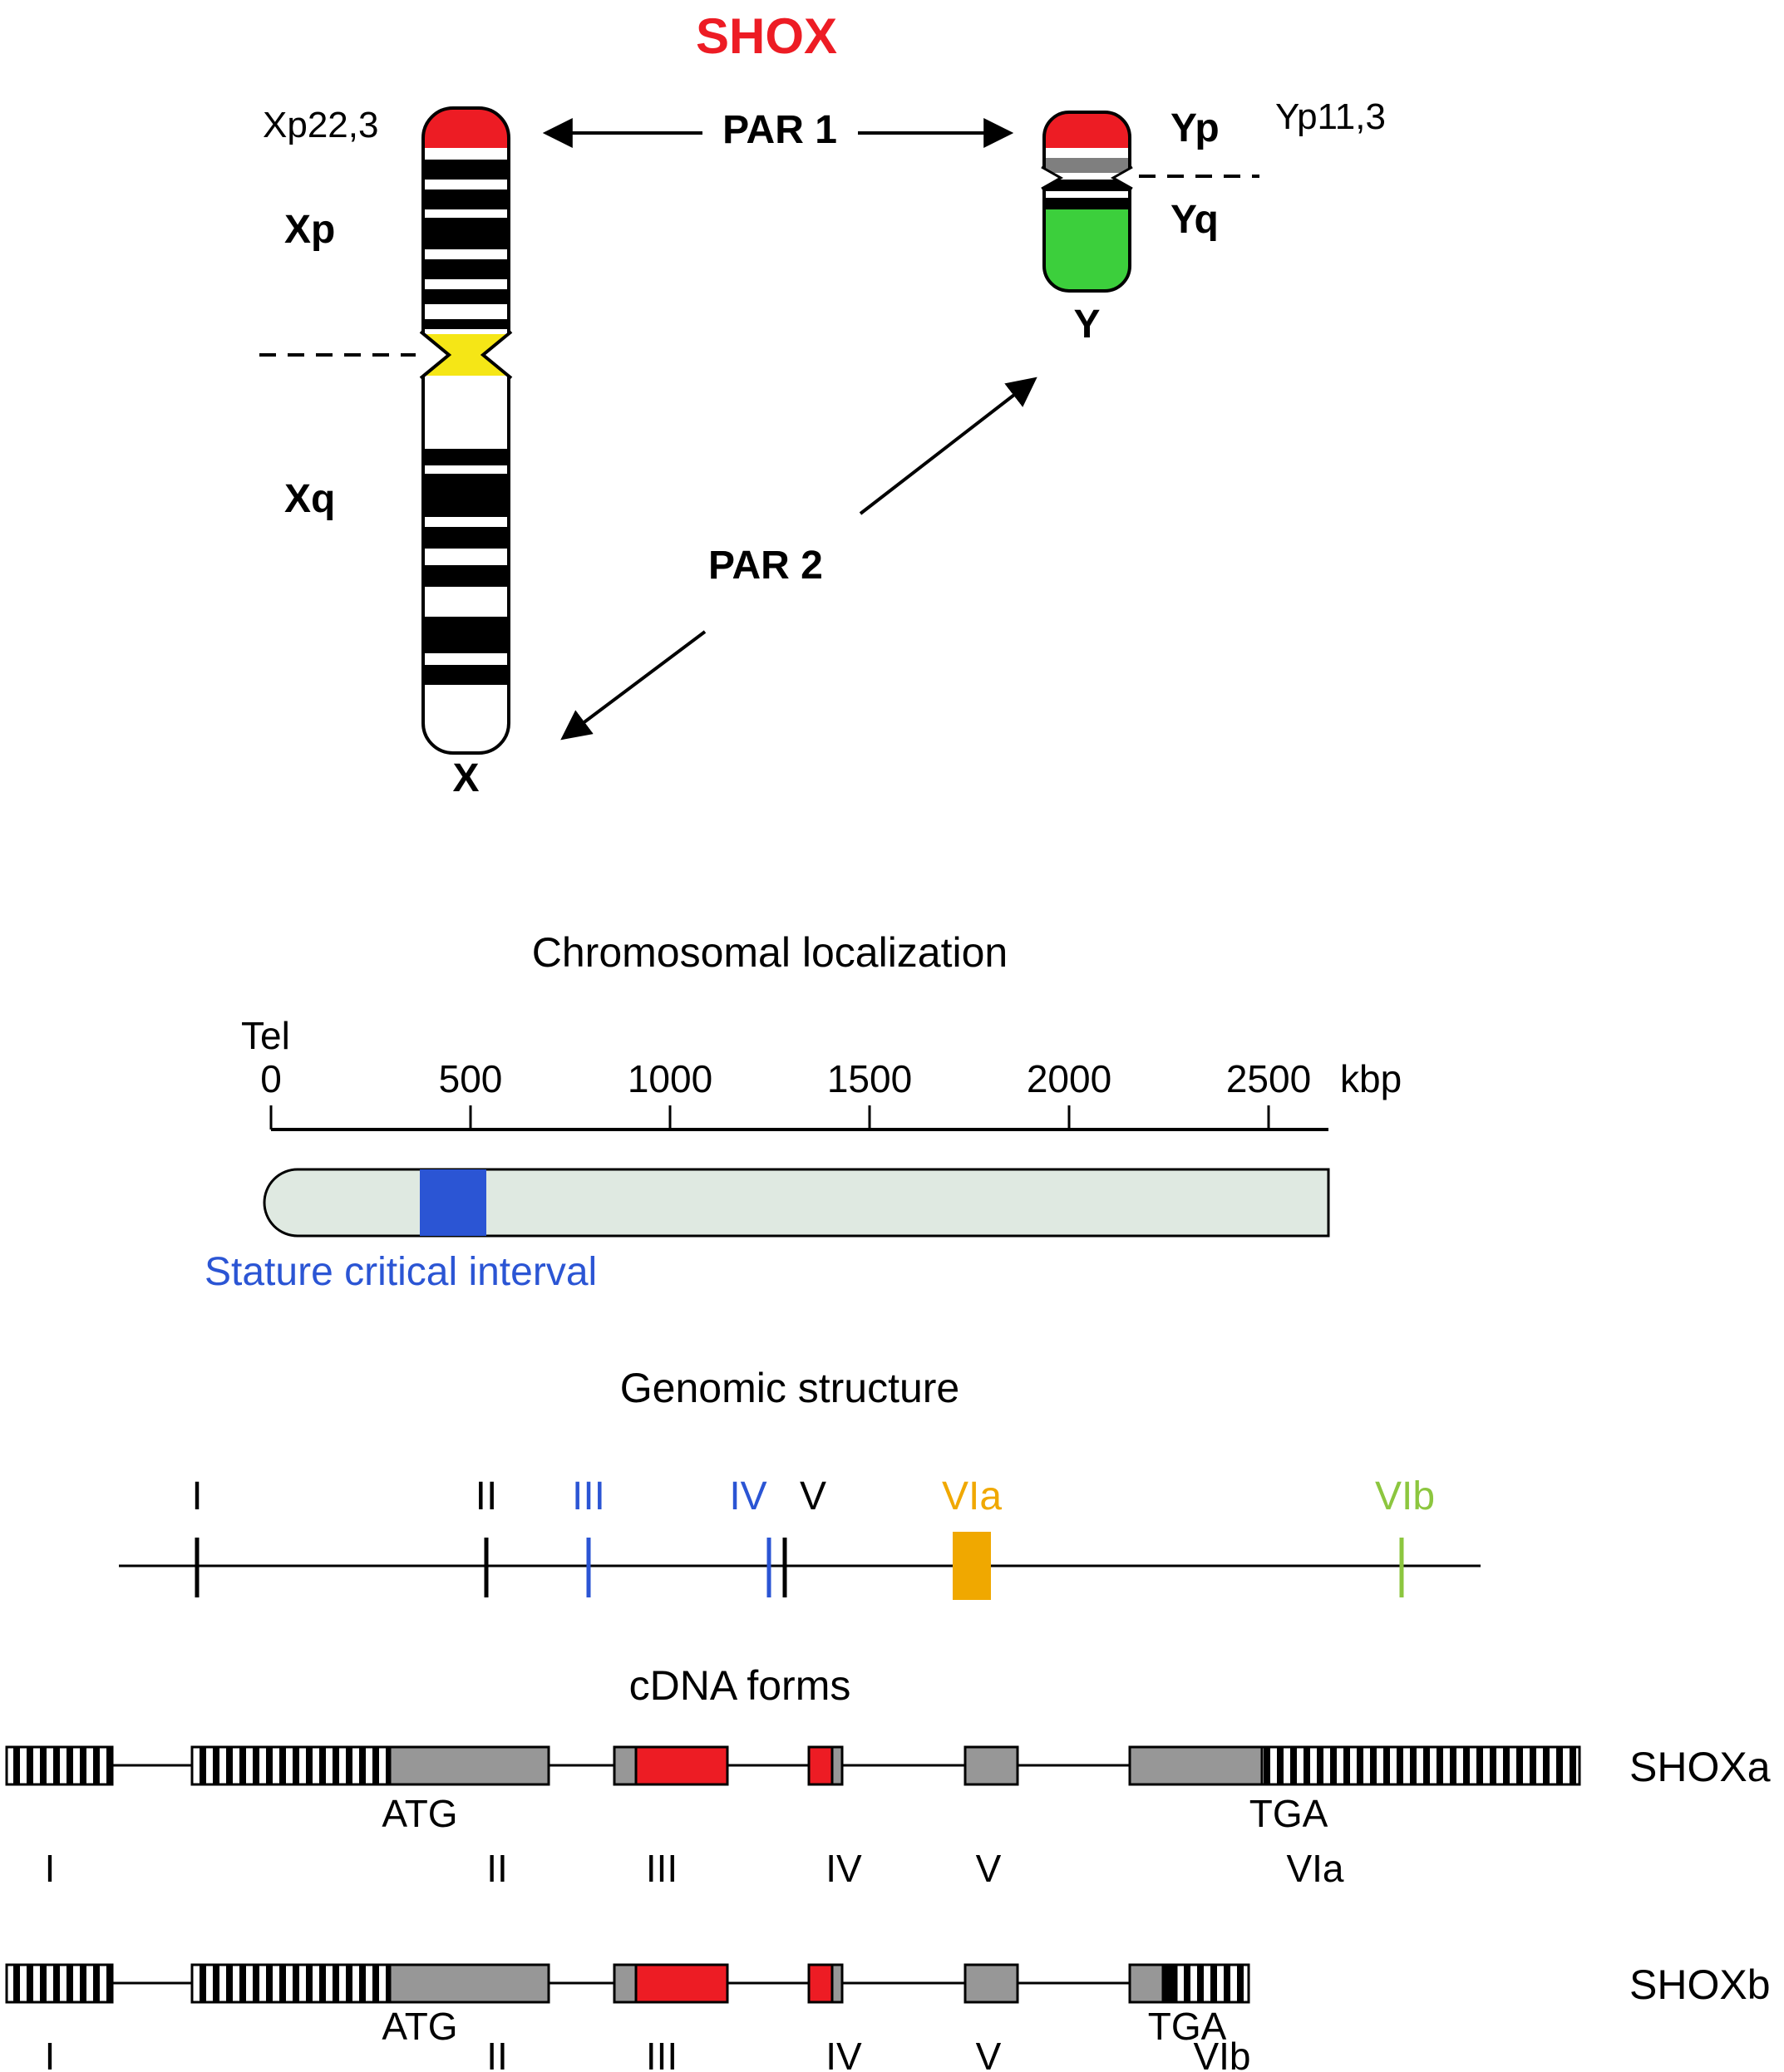 This screenshot has width=1784, height=2072. What do you see at coordinates (453, 1202) in the screenshot?
I see `stature-critical-interval-box` at bounding box center [453, 1202].